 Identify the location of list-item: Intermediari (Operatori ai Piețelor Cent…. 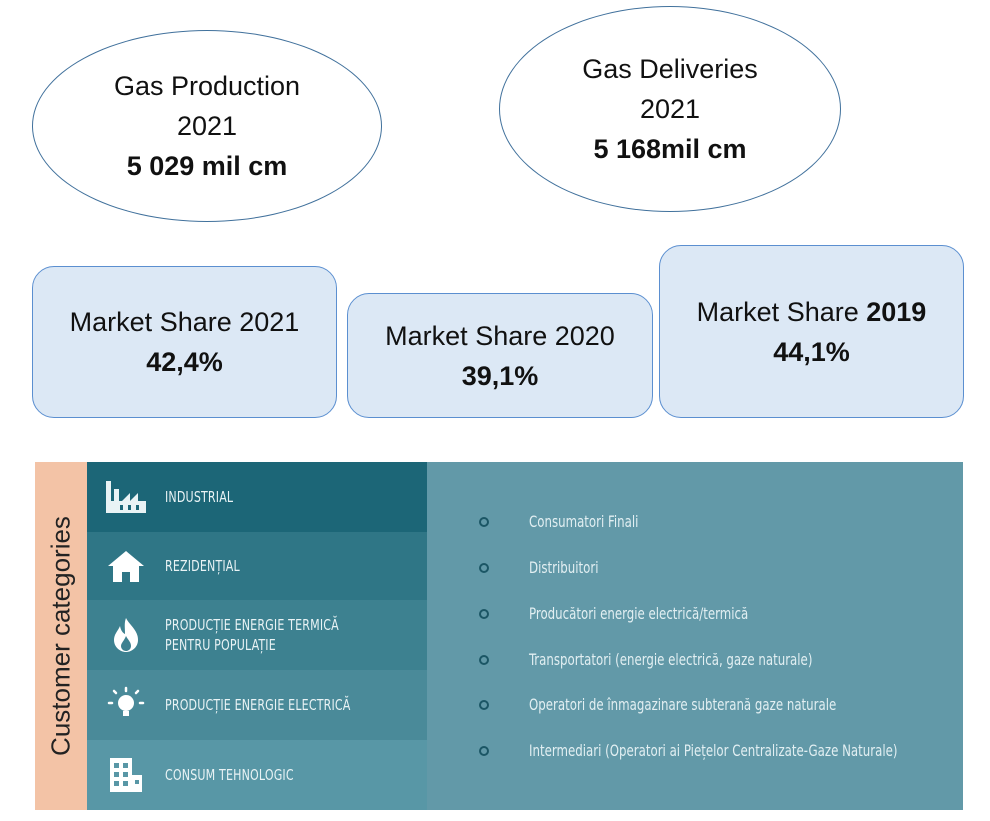
(728, 750).